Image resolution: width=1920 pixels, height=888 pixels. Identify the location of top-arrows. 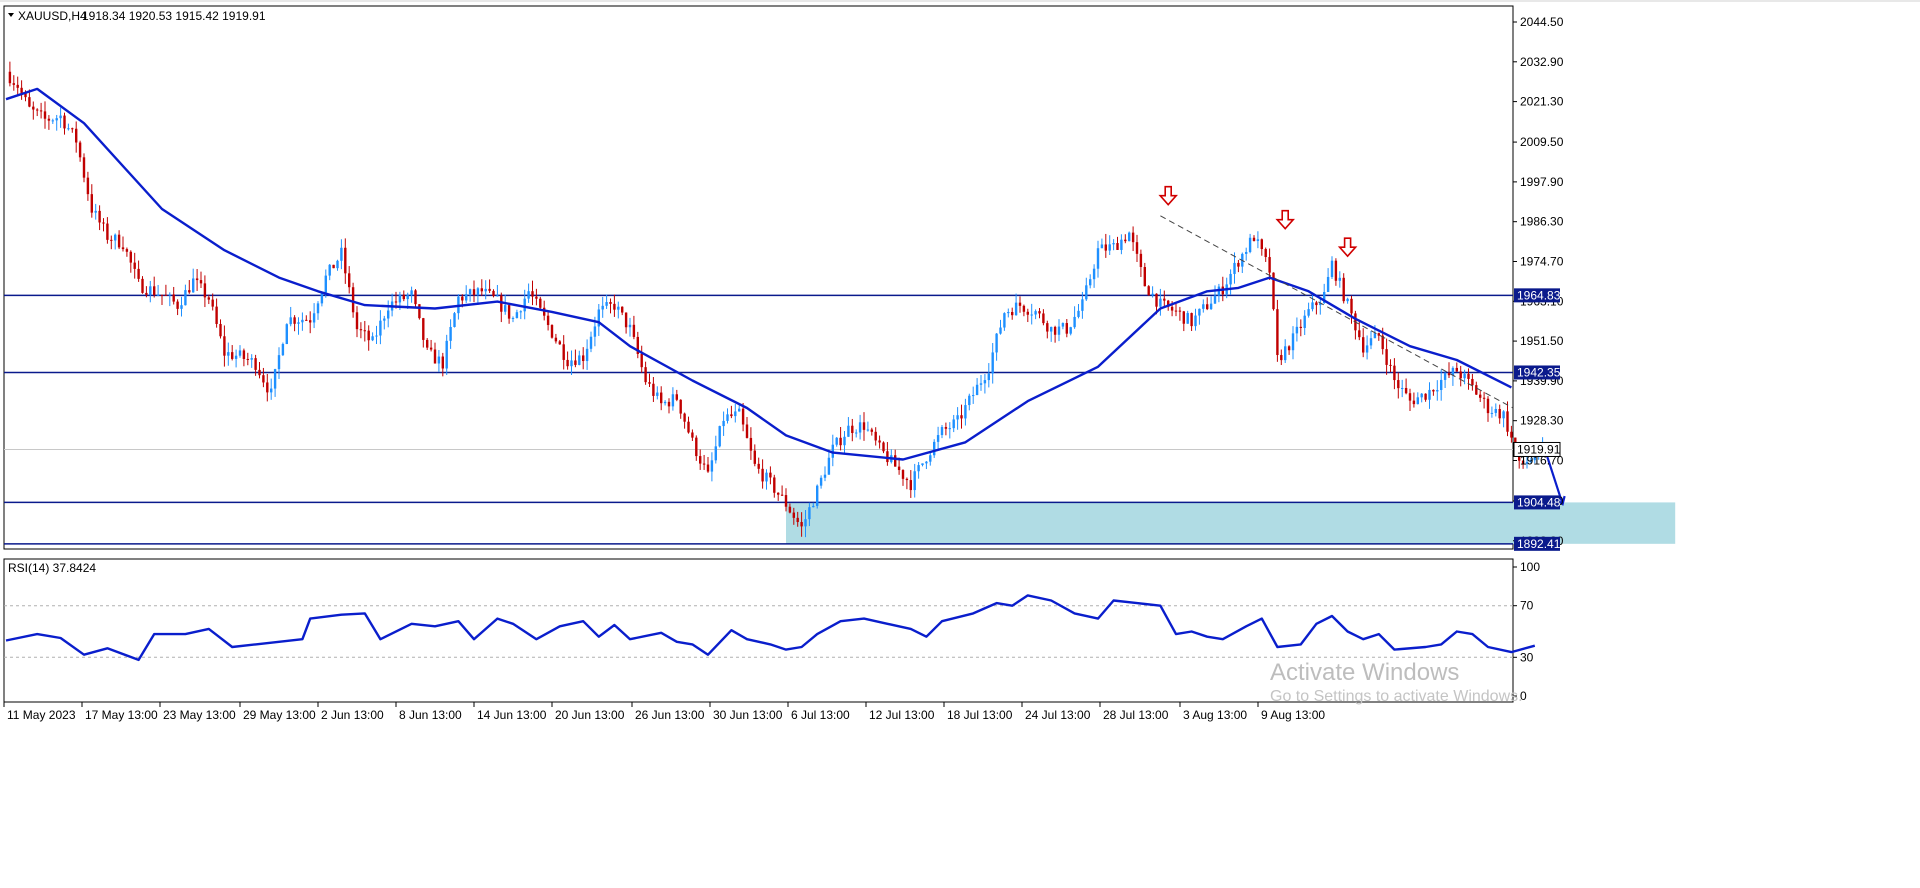
(1258, 221).